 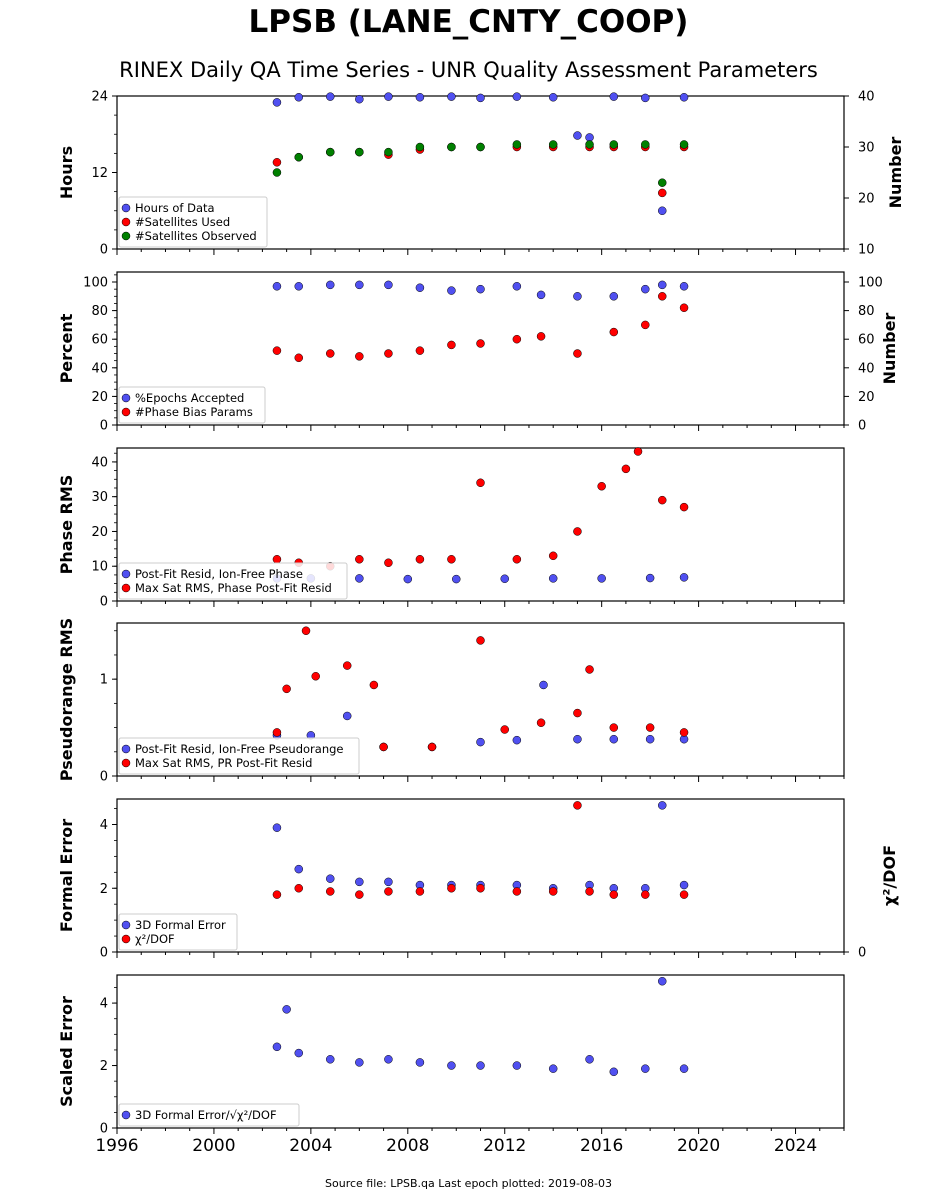 I want to click on y-tick-label: 20, so click(x=99, y=397).